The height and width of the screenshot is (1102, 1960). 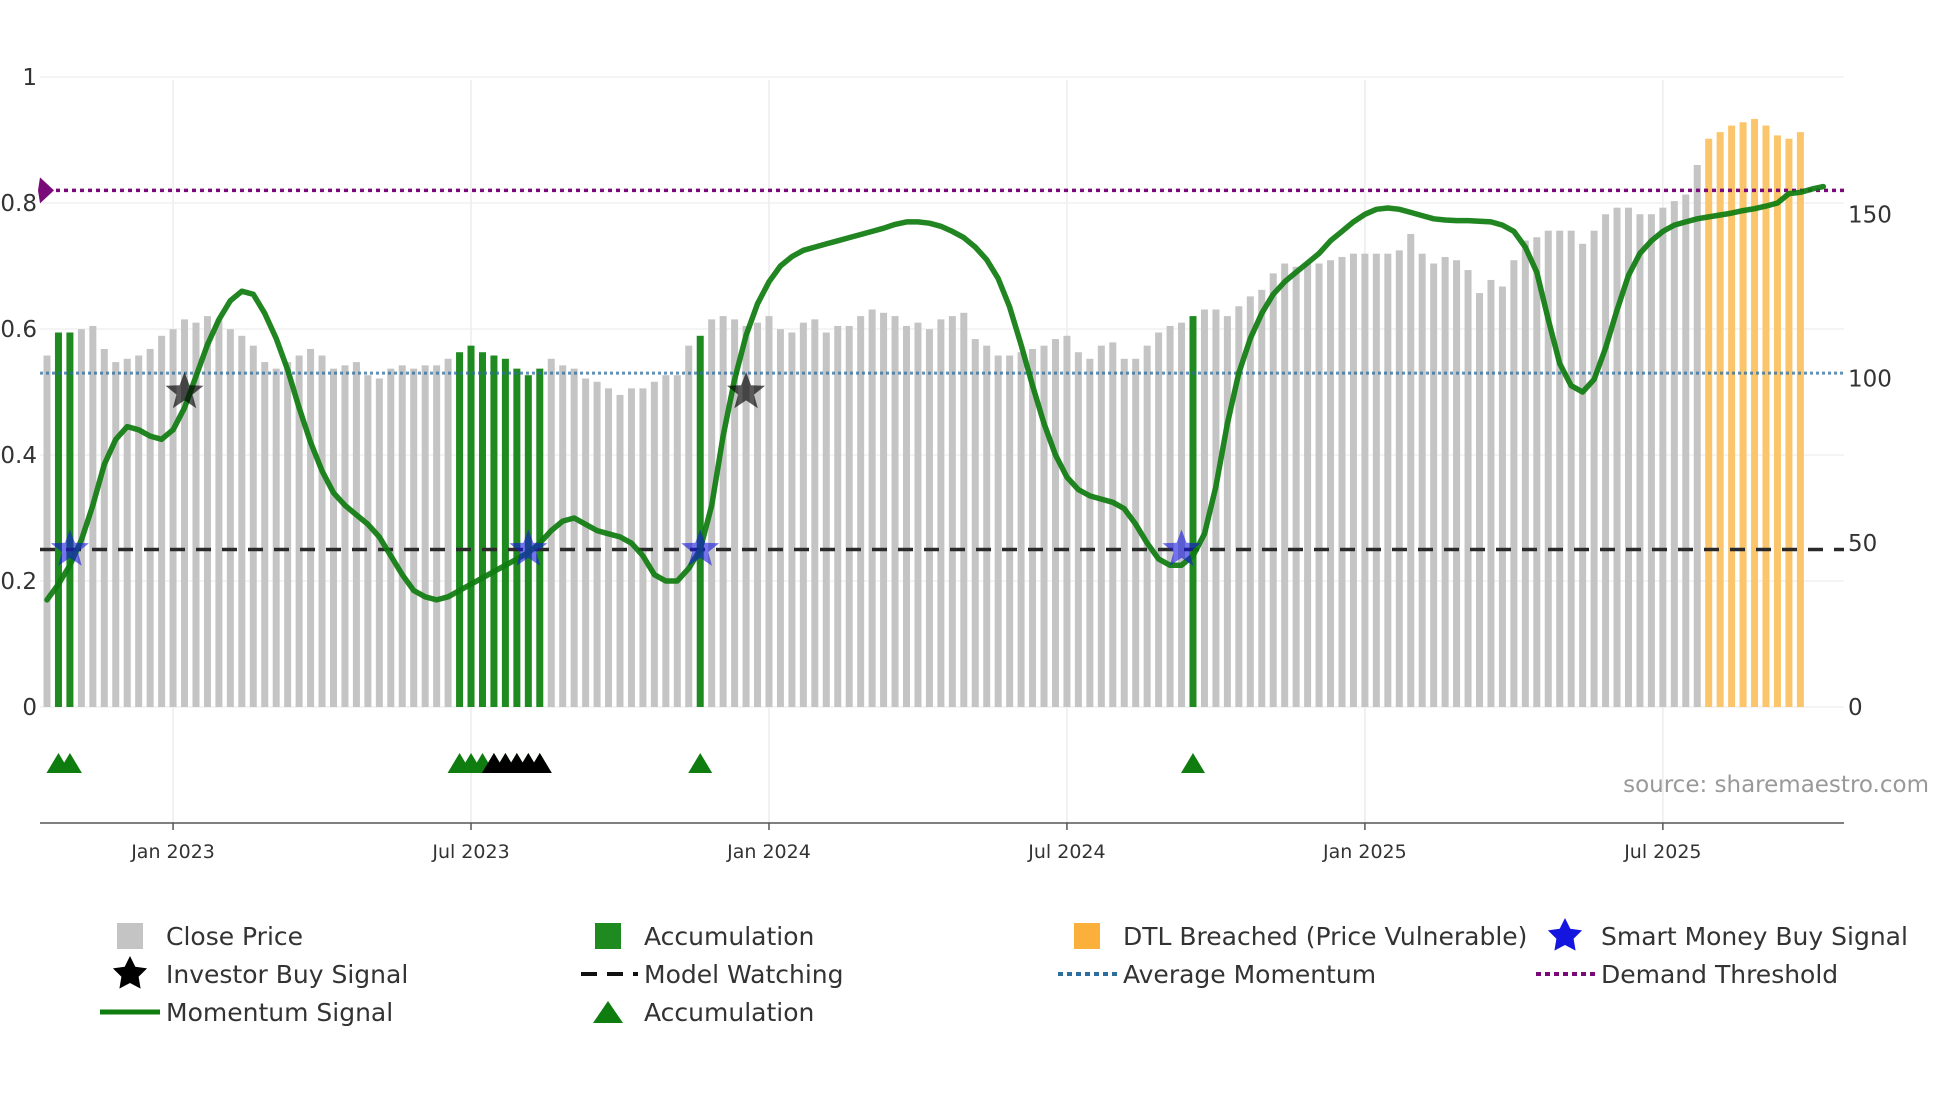 I want to click on legend-close-price-swatch, so click(x=130, y=936).